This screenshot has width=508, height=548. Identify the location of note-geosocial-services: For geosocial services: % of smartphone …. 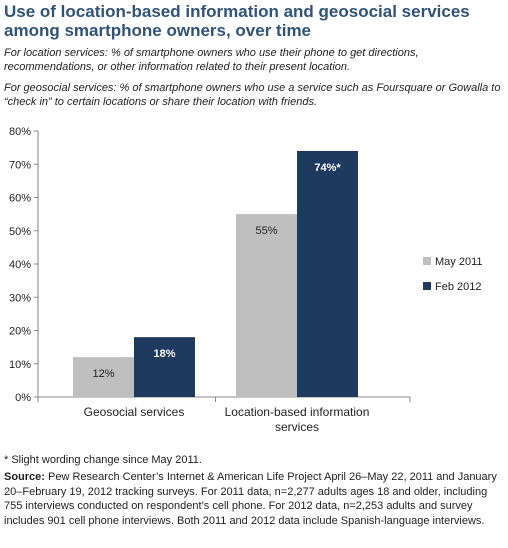
(252, 95).